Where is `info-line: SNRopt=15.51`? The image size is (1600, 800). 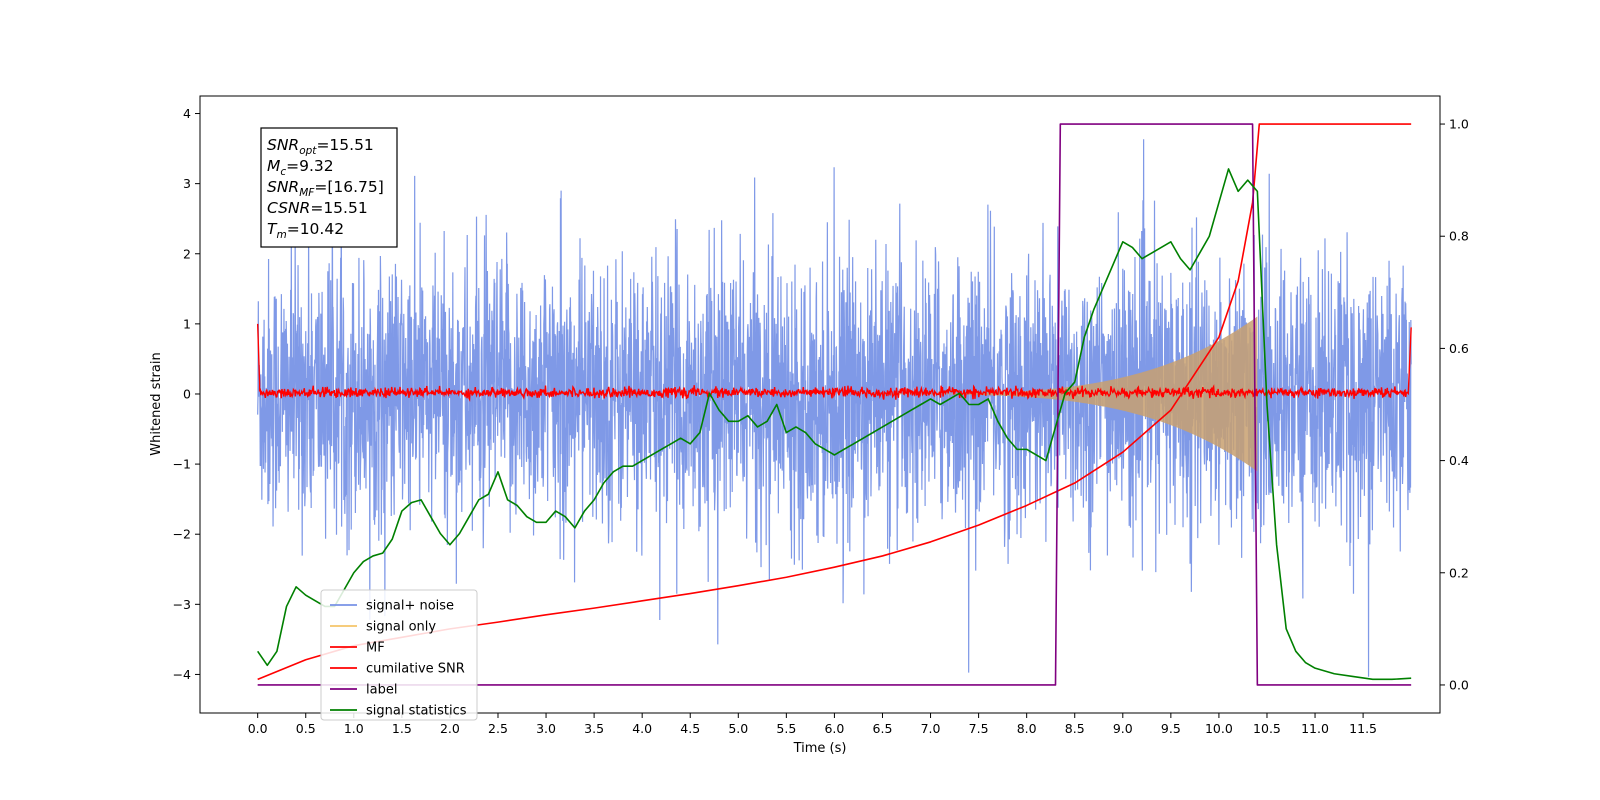
info-line: SNRopt=15.51 is located at coordinates (320, 146).